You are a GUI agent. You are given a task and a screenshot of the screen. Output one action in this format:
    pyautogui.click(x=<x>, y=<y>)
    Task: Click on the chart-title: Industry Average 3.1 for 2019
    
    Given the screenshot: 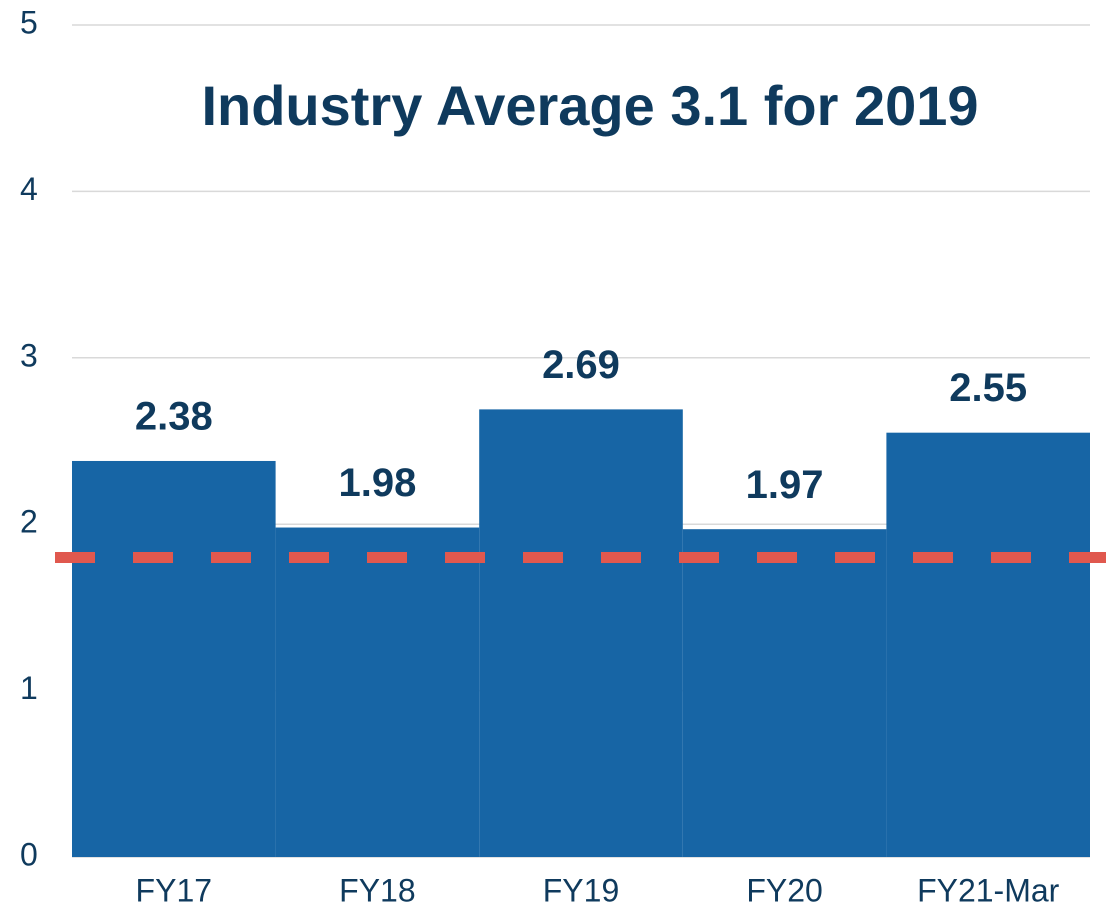 What is the action you would take?
    pyautogui.click(x=589, y=105)
    